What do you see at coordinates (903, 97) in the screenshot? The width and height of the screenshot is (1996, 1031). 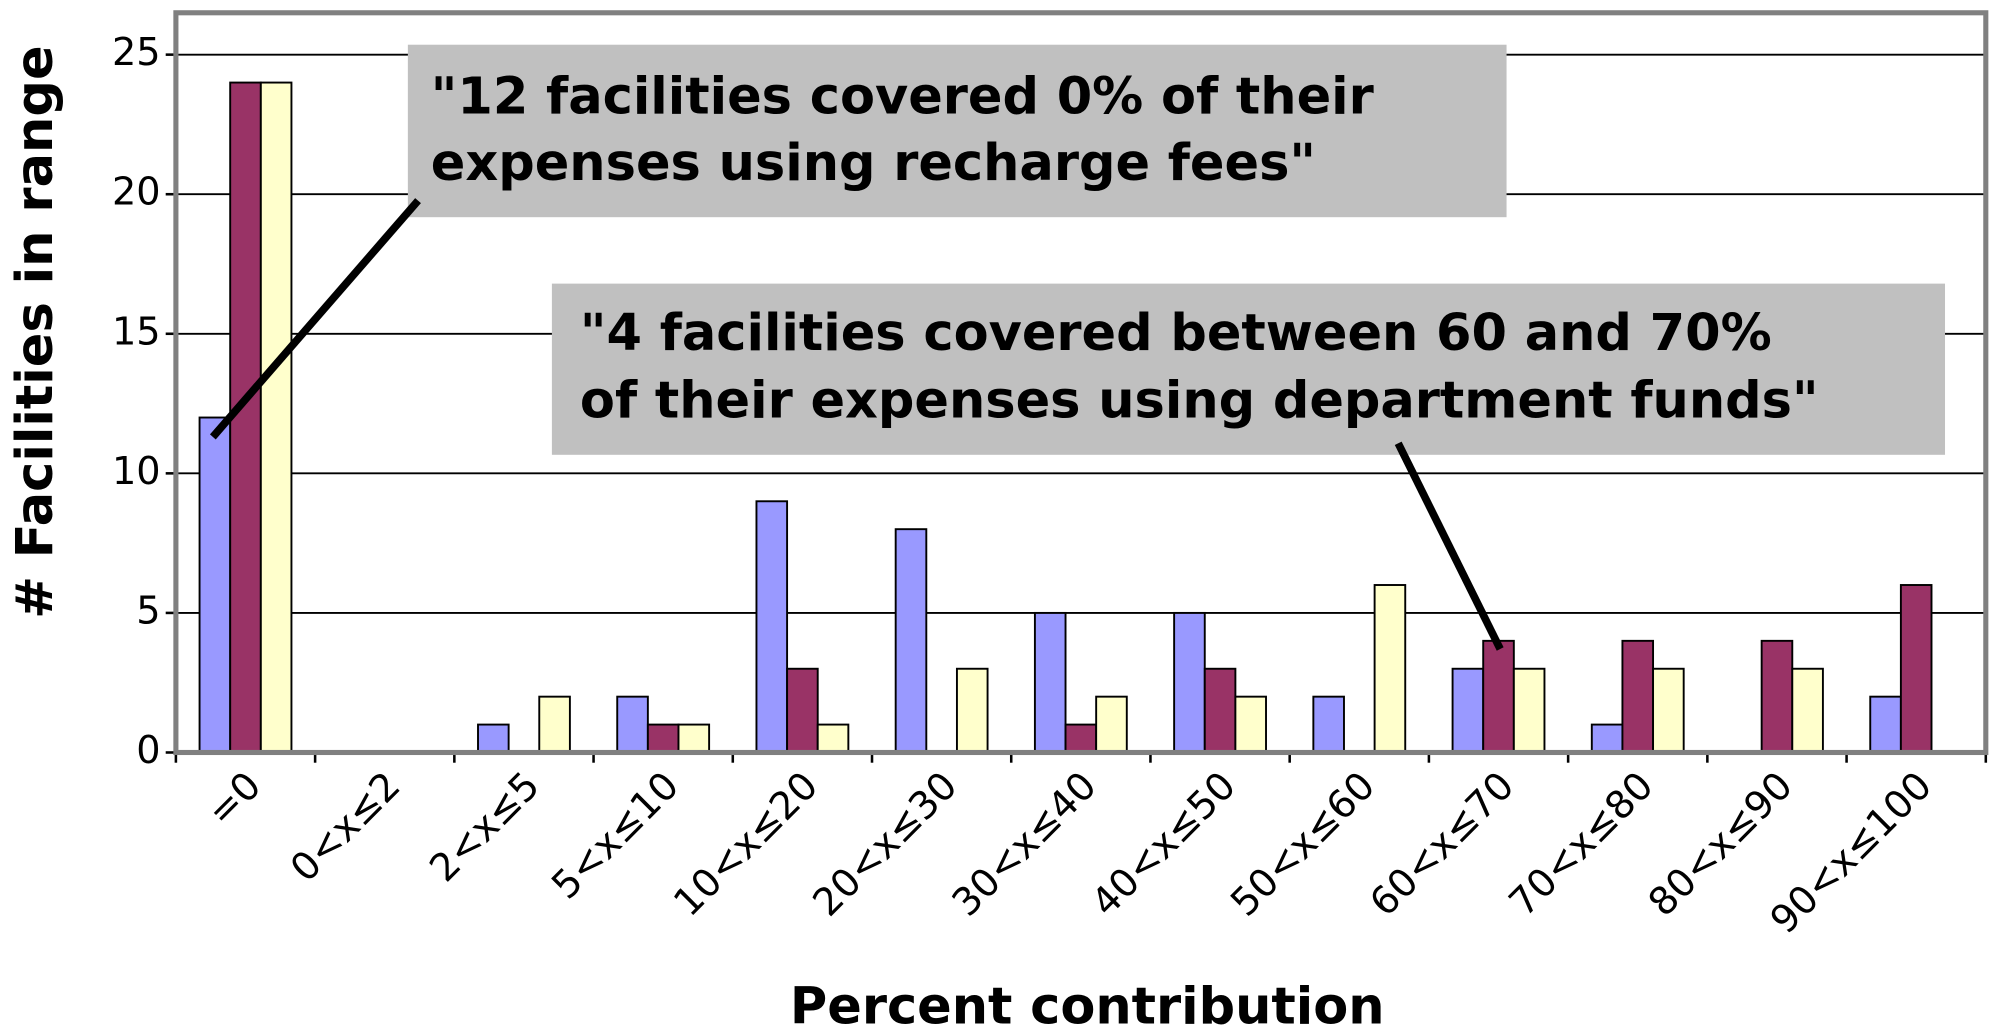 I see `annotation-text: "12 facilities covered 0% of their` at bounding box center [903, 97].